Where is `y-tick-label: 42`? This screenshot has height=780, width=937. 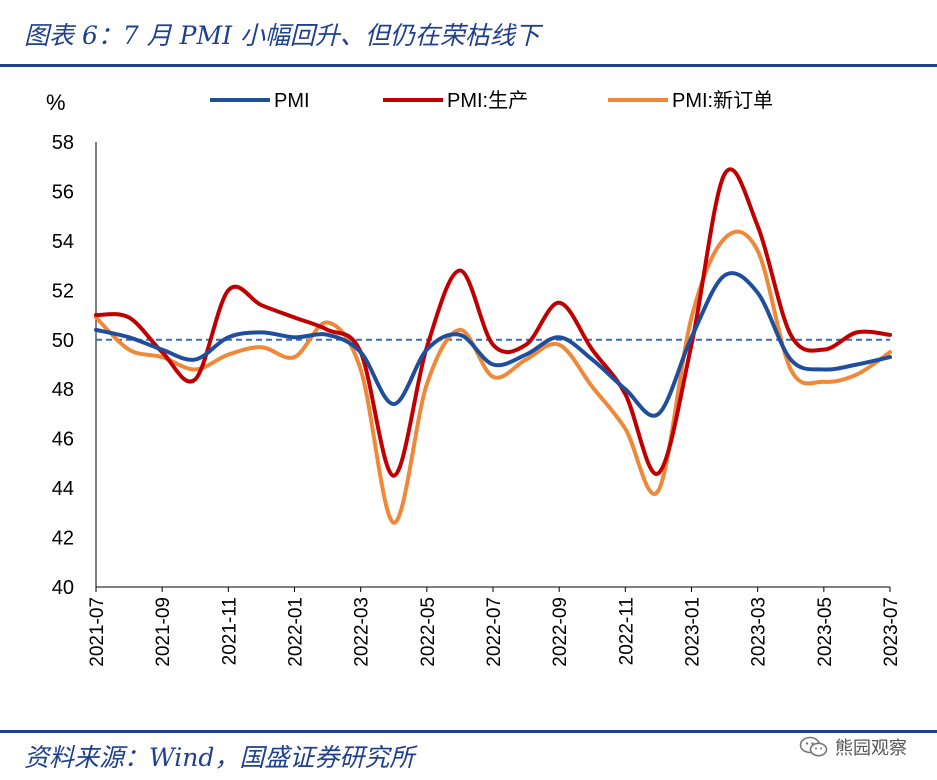
y-tick-label: 42 is located at coordinates (63, 539).